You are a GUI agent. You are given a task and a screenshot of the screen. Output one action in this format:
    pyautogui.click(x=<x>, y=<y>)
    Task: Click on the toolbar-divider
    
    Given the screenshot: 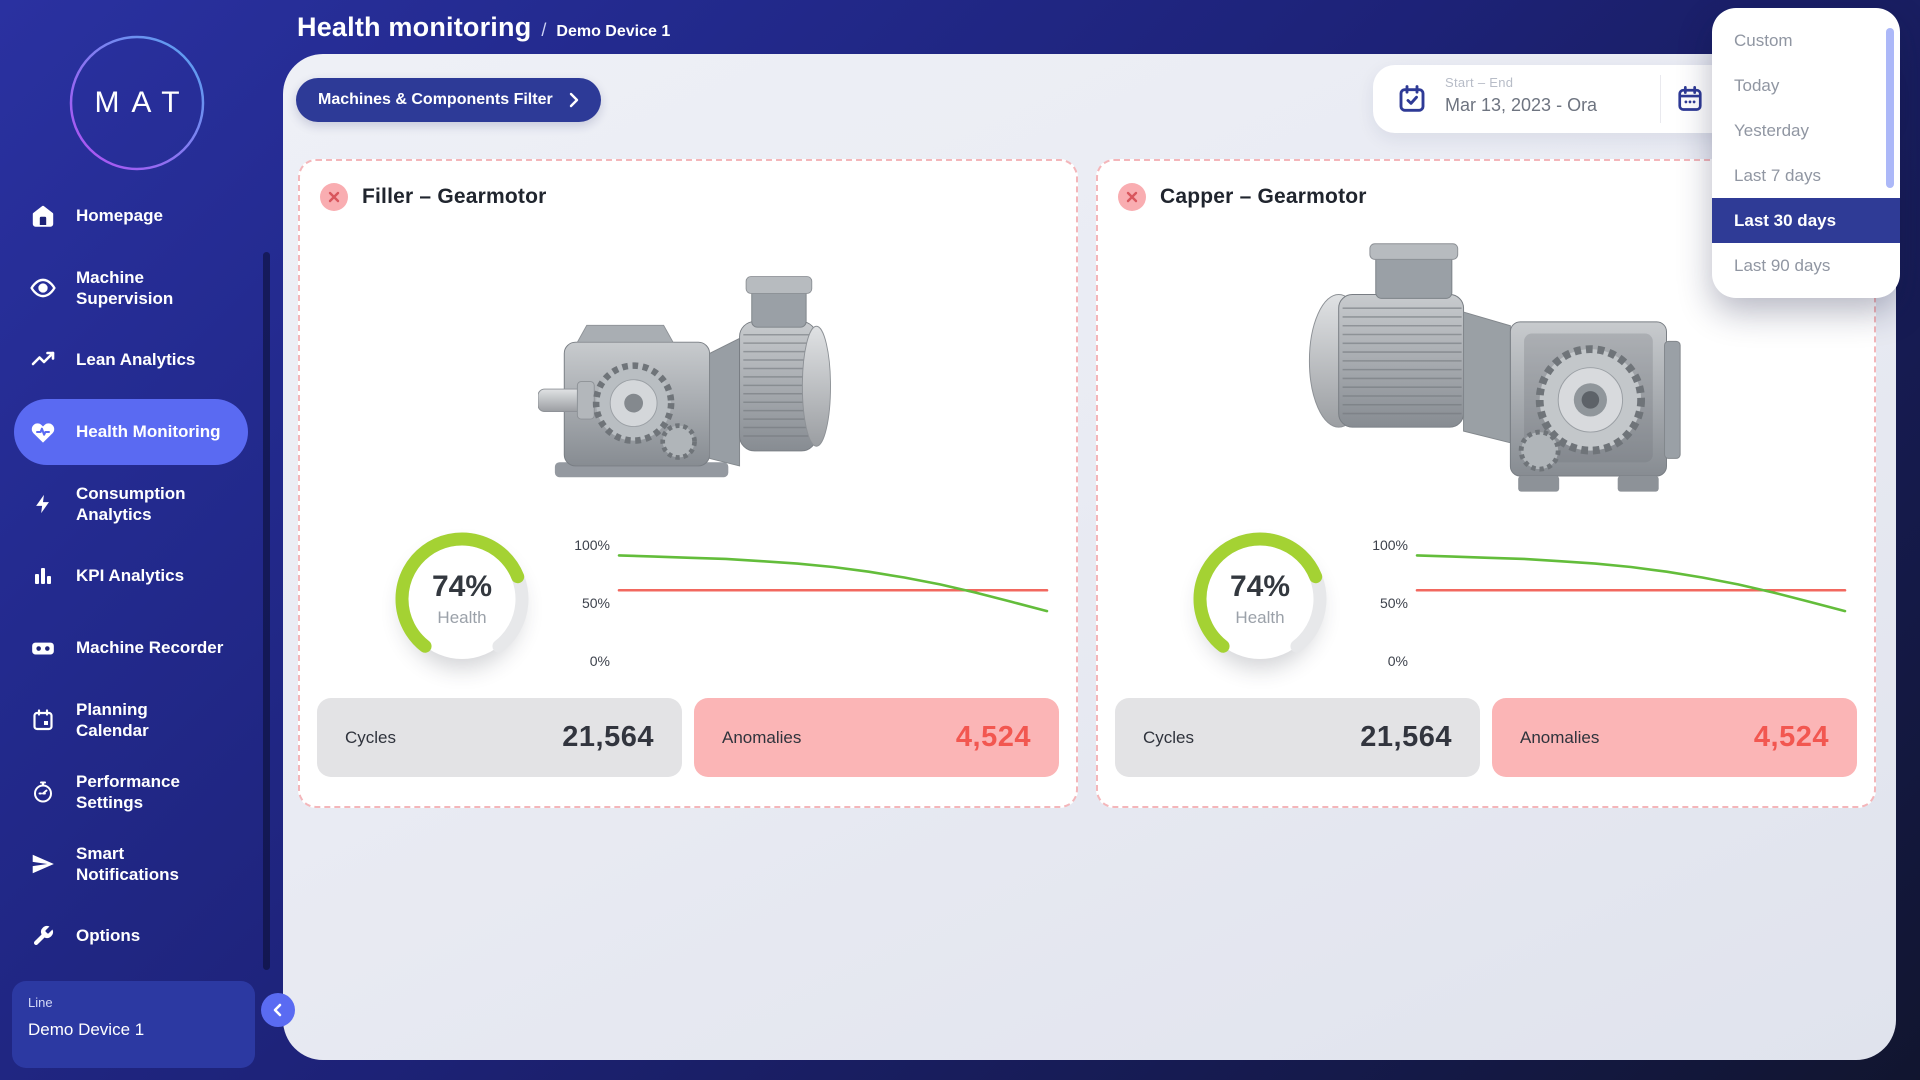 What is the action you would take?
    pyautogui.click(x=1660, y=99)
    